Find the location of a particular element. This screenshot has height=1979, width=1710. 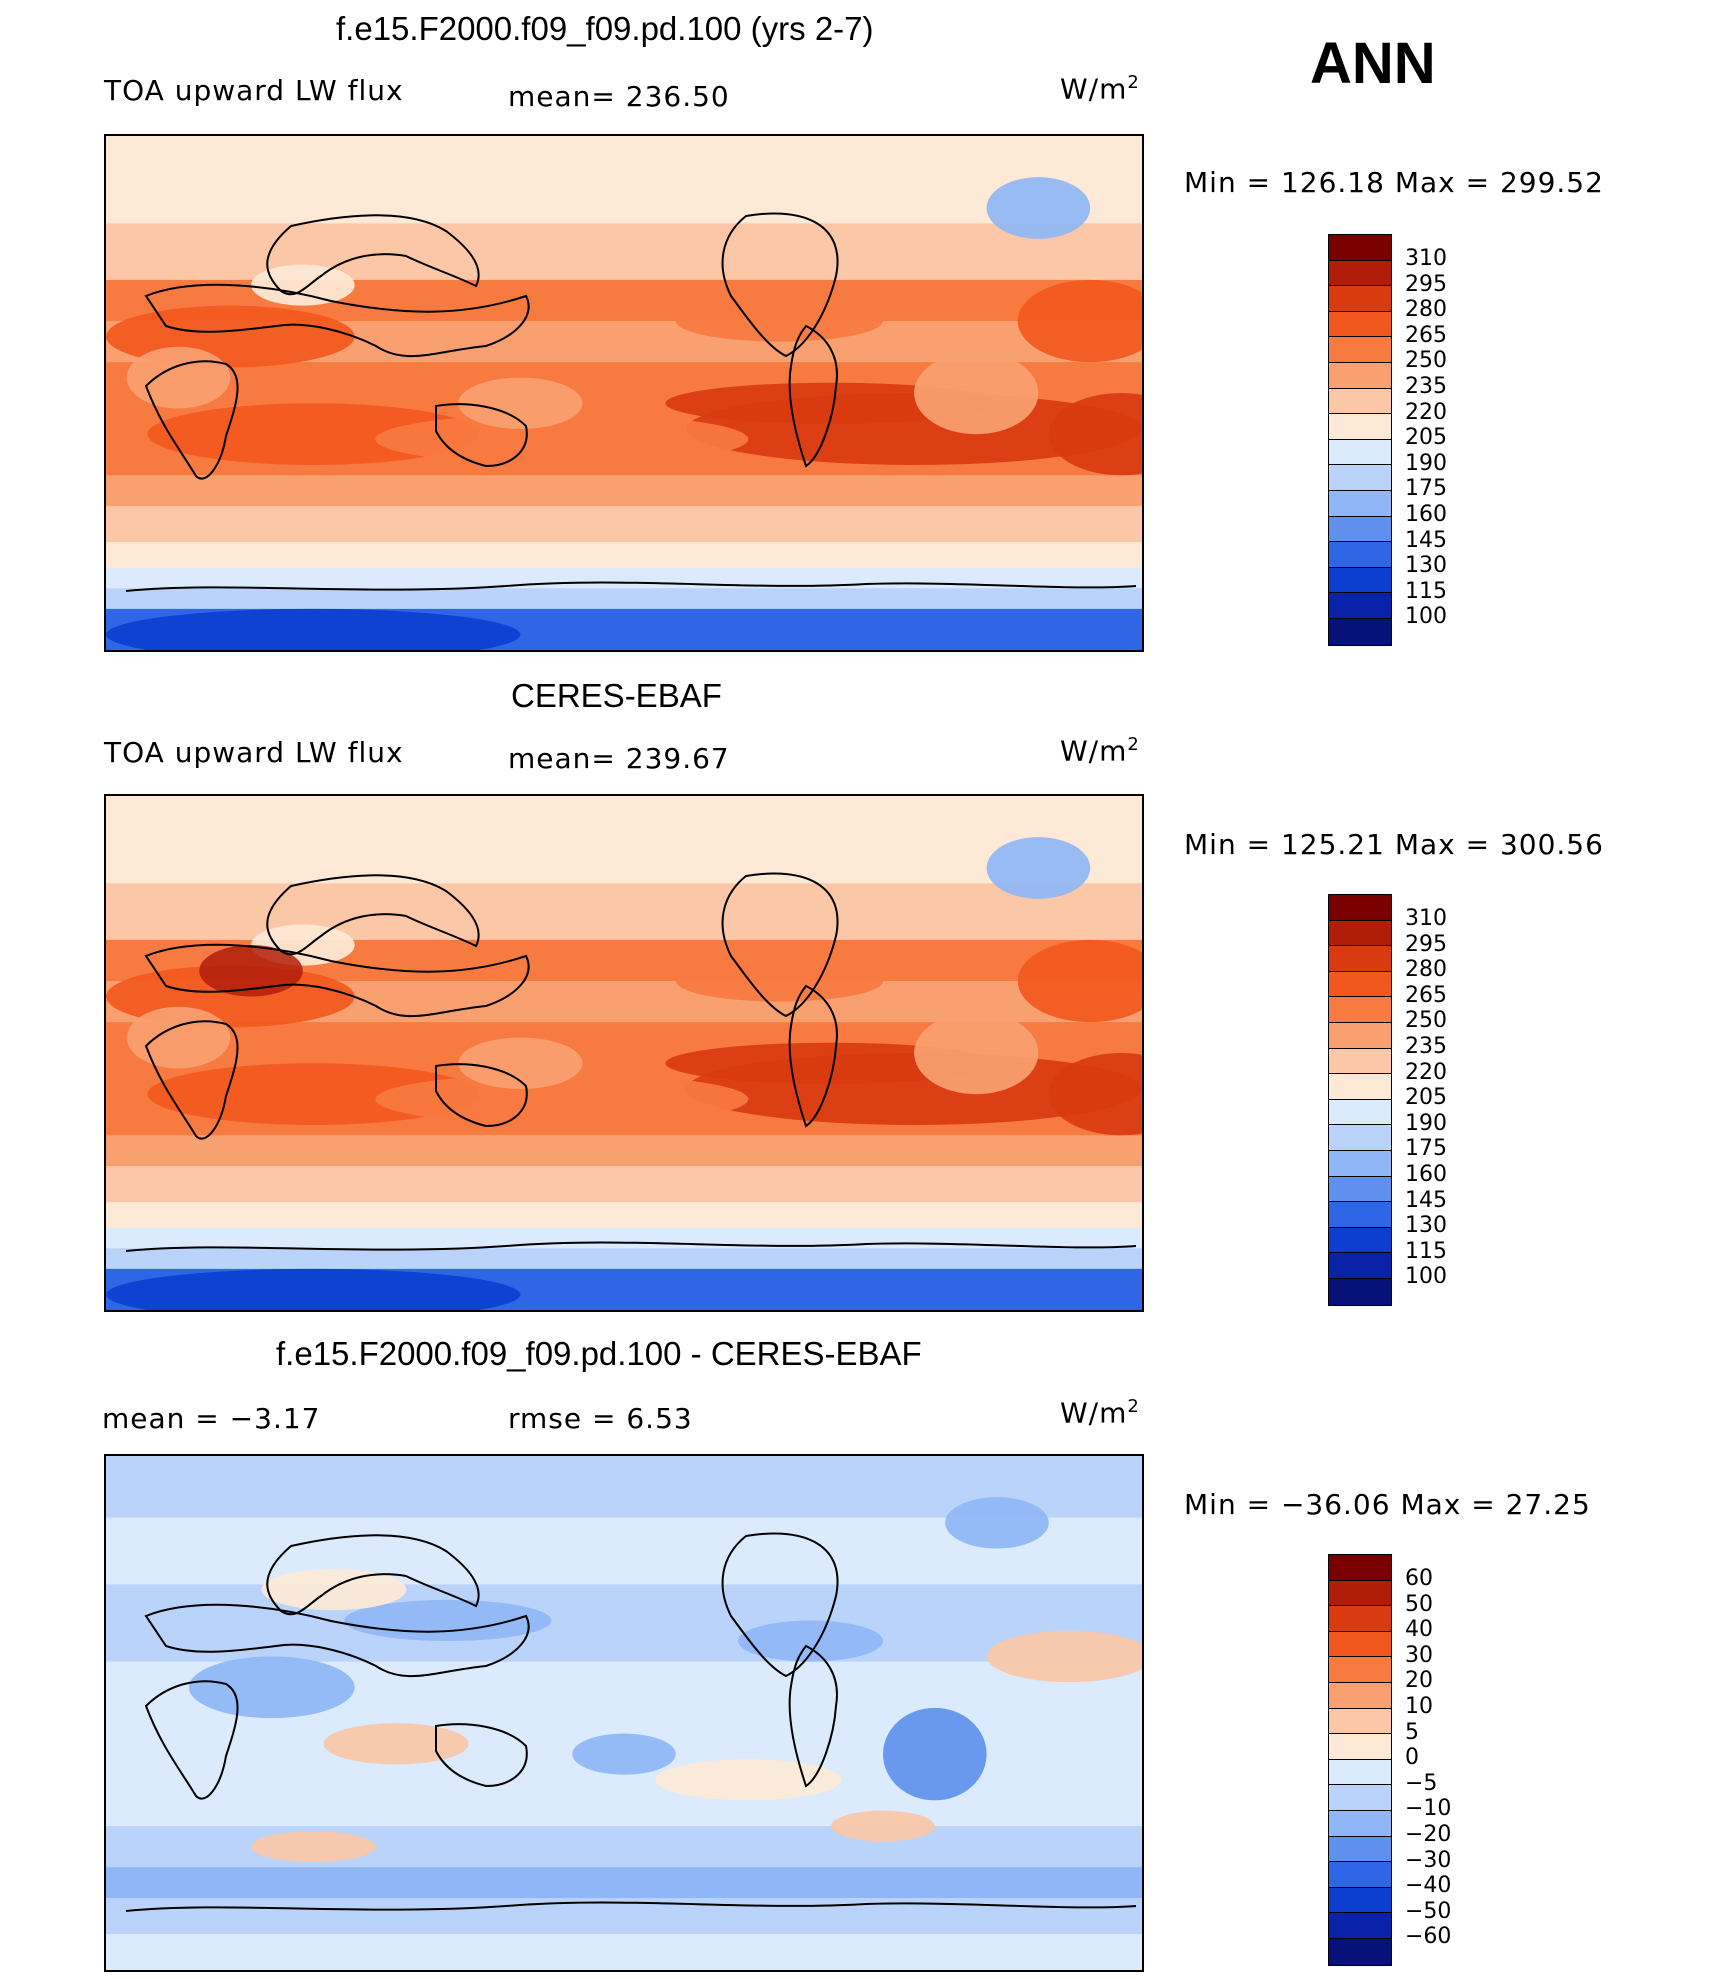

panel1-title: f.e15.F2000.f09_f09.pd.100 (yrs 2-7) is located at coordinates (605, 28).